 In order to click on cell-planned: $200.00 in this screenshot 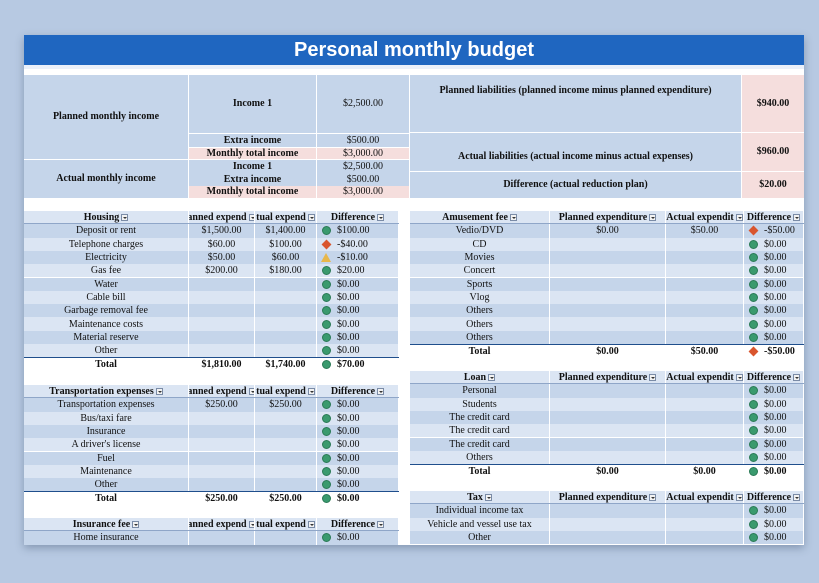, I will do `click(222, 271)`.